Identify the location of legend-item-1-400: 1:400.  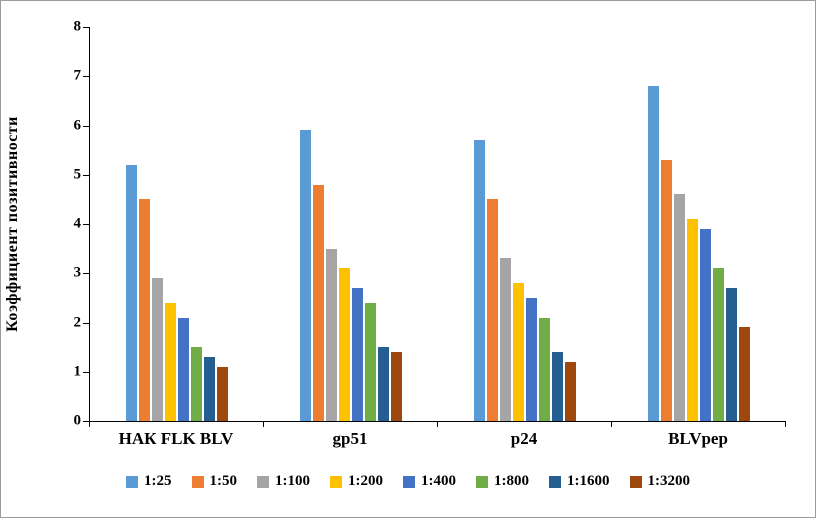
(429, 481).